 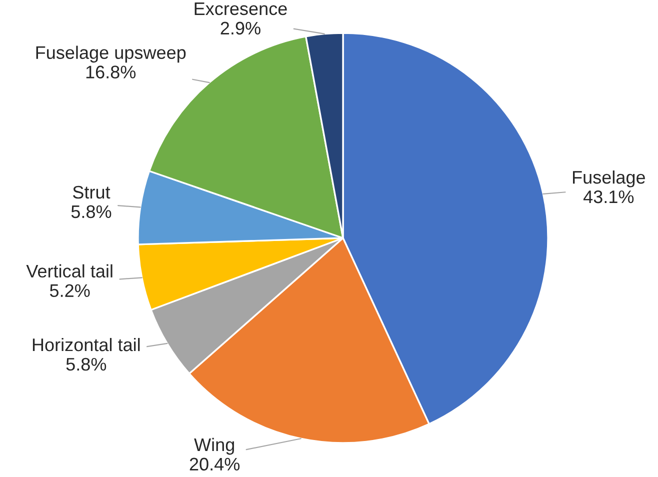 What do you see at coordinates (69, 271) in the screenshot?
I see `slice-label: Vertical tail` at bounding box center [69, 271].